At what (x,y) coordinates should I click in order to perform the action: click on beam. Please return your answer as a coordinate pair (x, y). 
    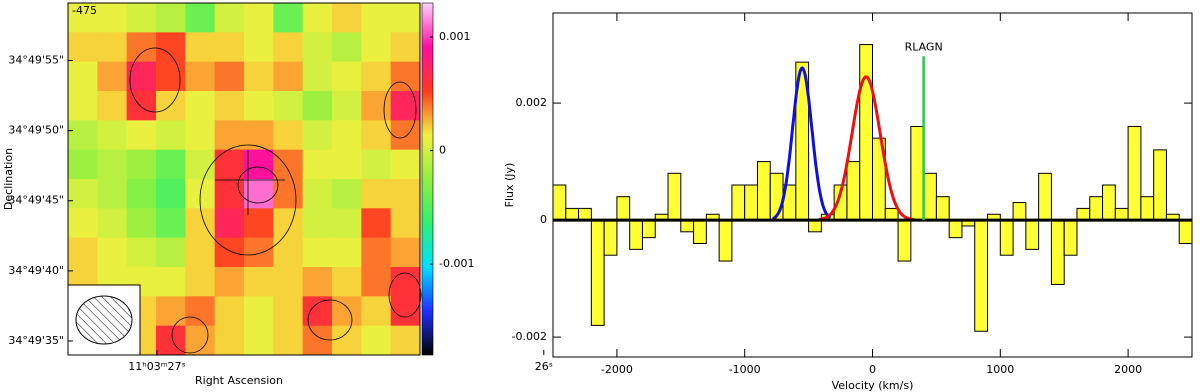
    Looking at the image, I should click on (104, 320).